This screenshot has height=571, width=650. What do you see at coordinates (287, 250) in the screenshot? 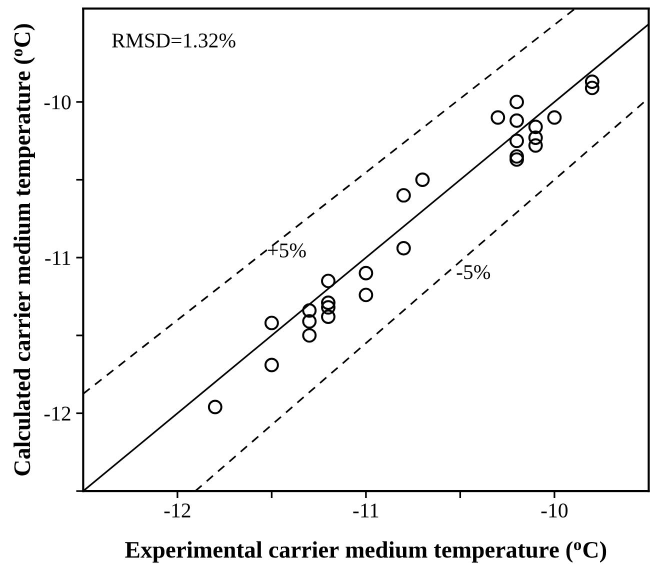
I see `annotation: +5%` at bounding box center [287, 250].